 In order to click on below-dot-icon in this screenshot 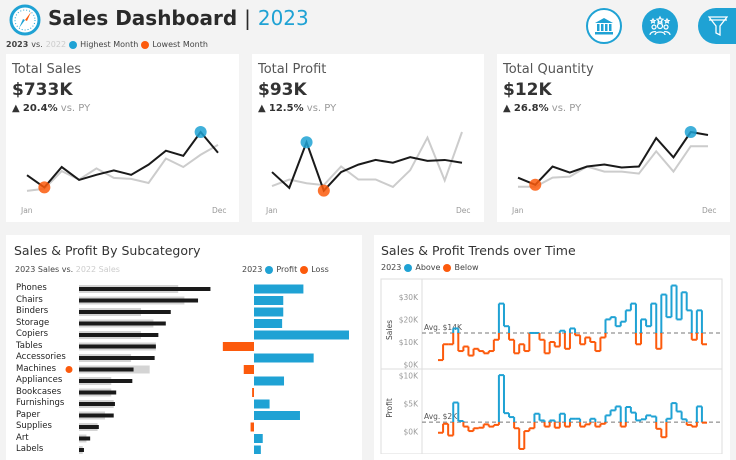, I will do `click(447, 267)`.